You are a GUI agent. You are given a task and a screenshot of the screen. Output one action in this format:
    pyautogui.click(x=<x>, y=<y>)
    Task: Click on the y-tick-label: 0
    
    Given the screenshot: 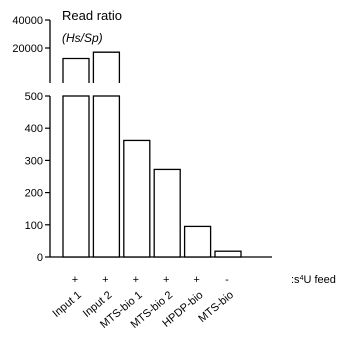 What is the action you would take?
    pyautogui.click(x=40, y=258)
    